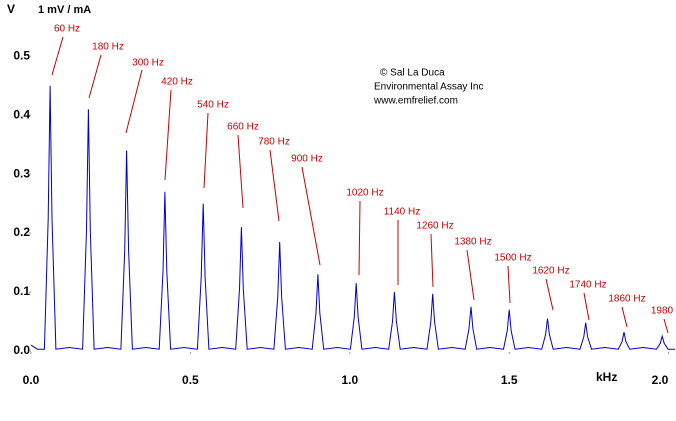  I want to click on annotation: 1020 Hz, so click(364, 193).